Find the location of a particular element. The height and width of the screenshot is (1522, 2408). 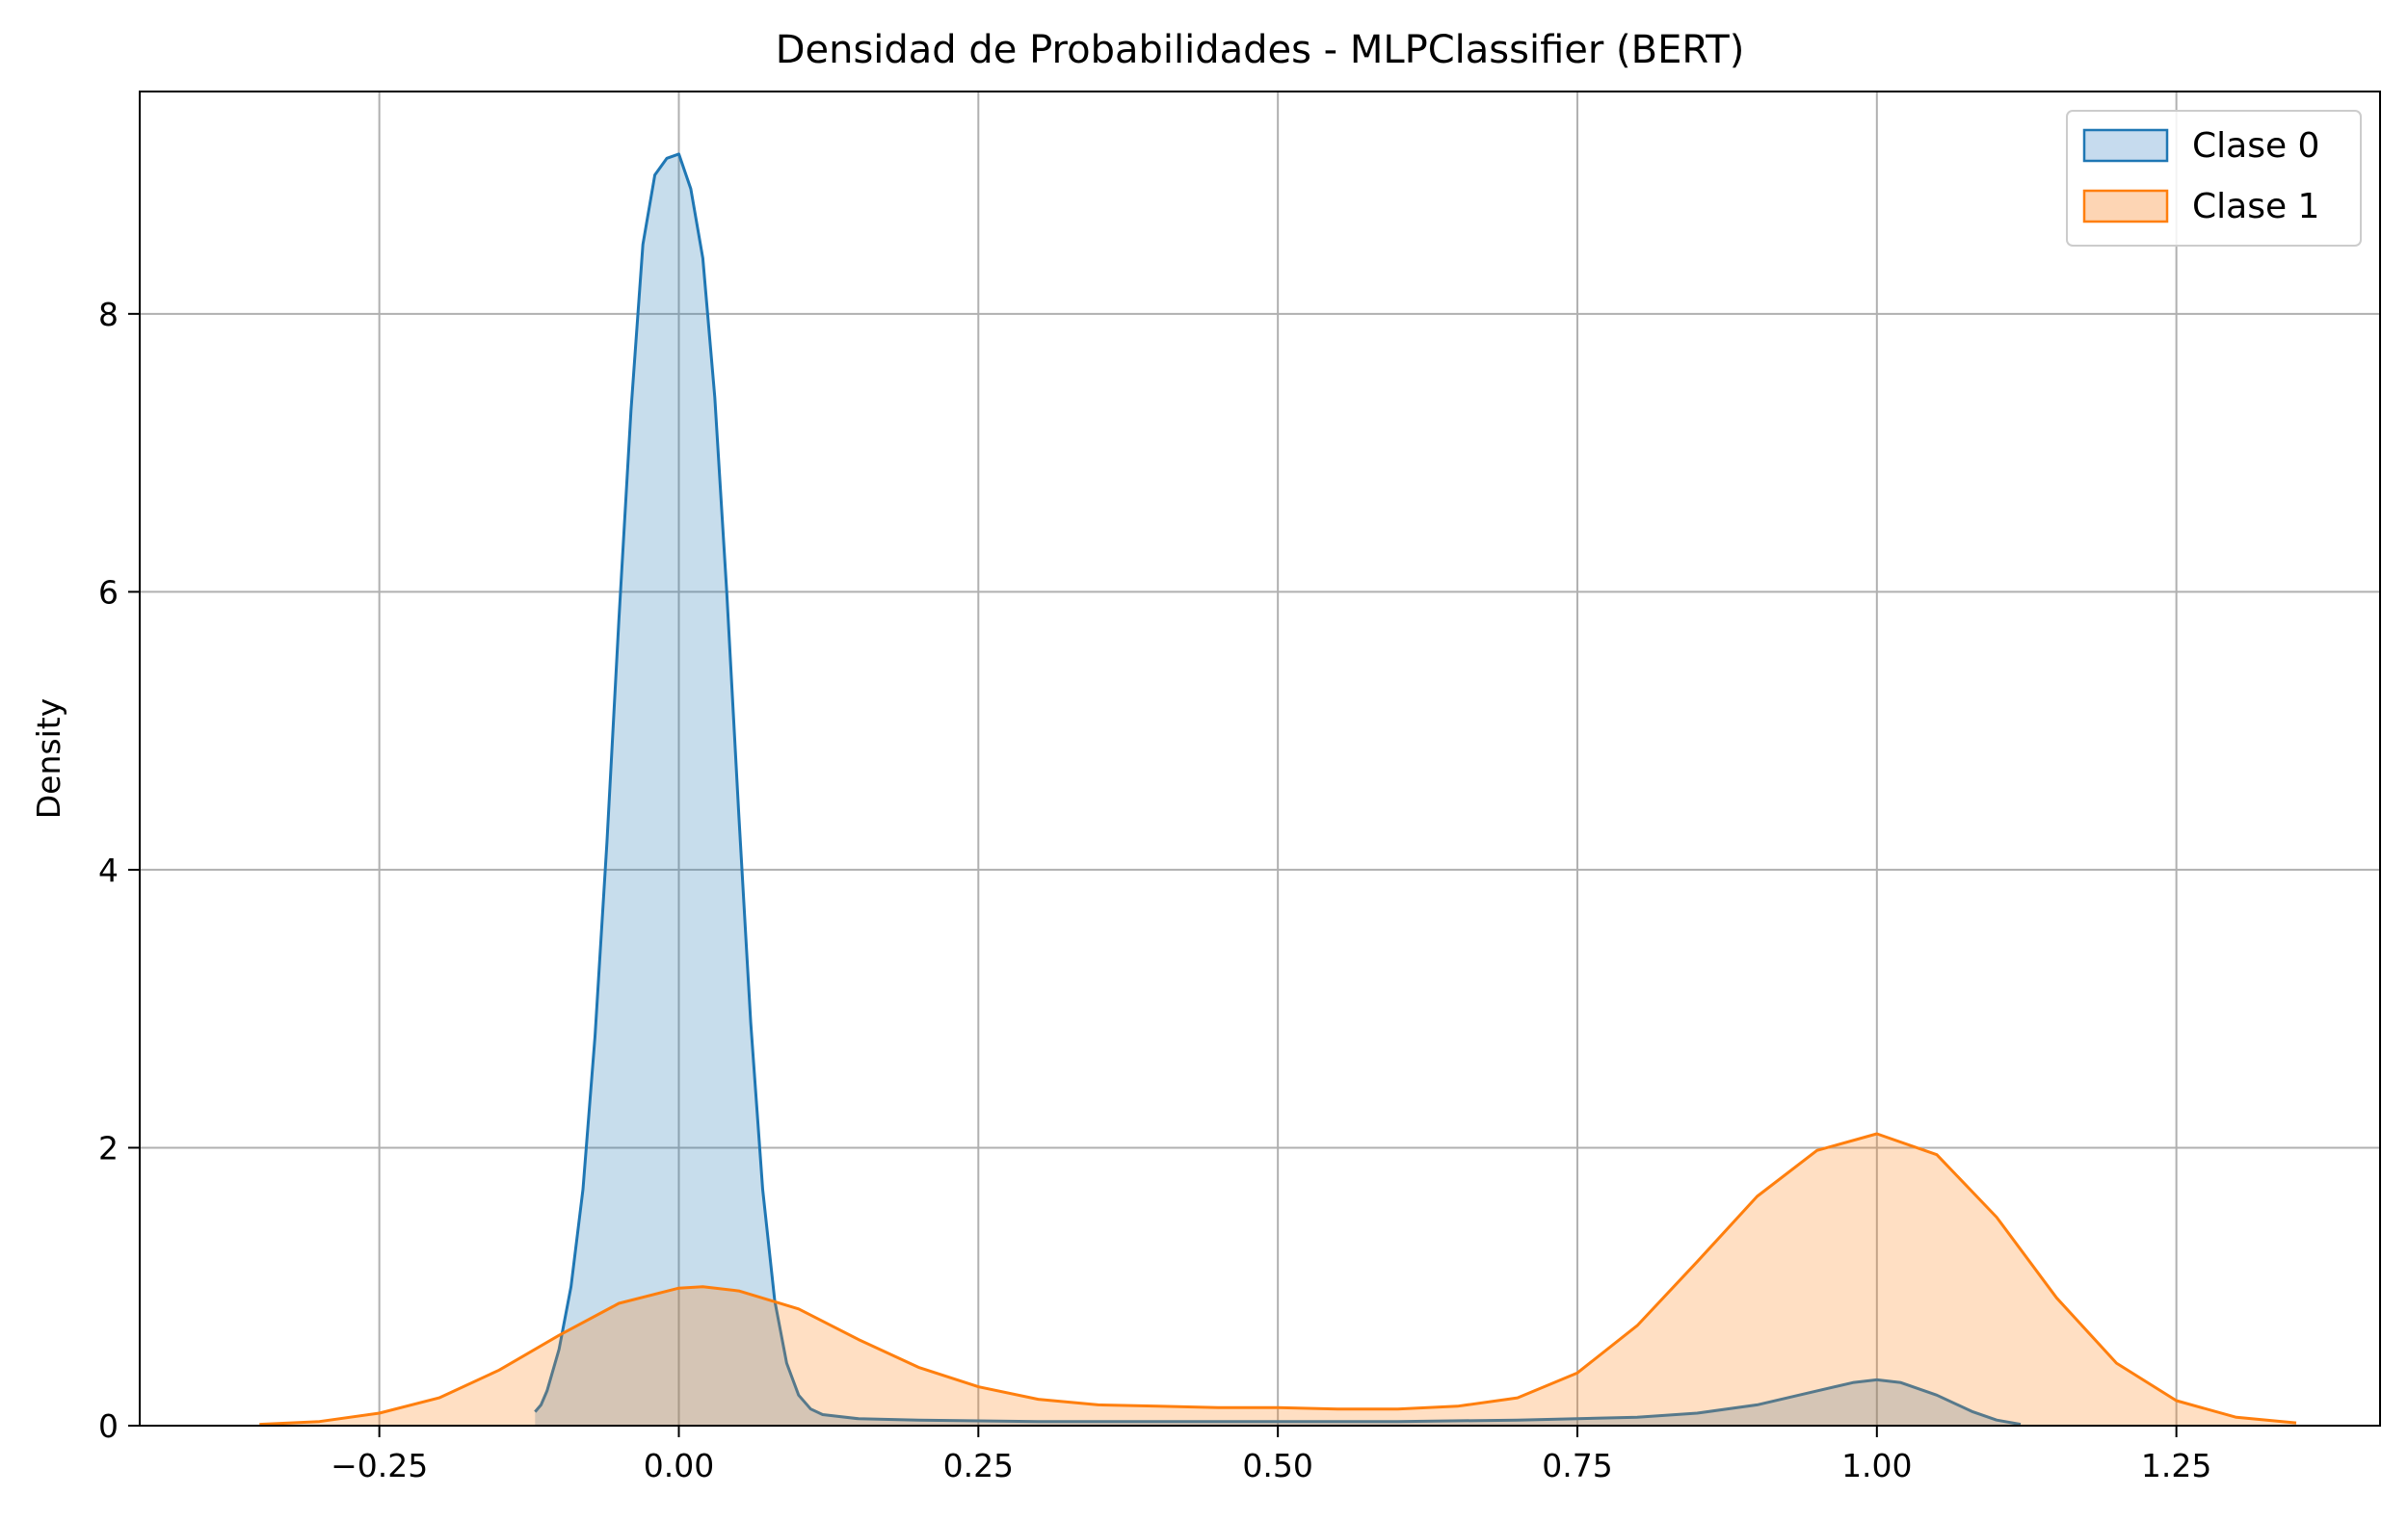

x-tick-label: 0.50 is located at coordinates (1277, 1466).